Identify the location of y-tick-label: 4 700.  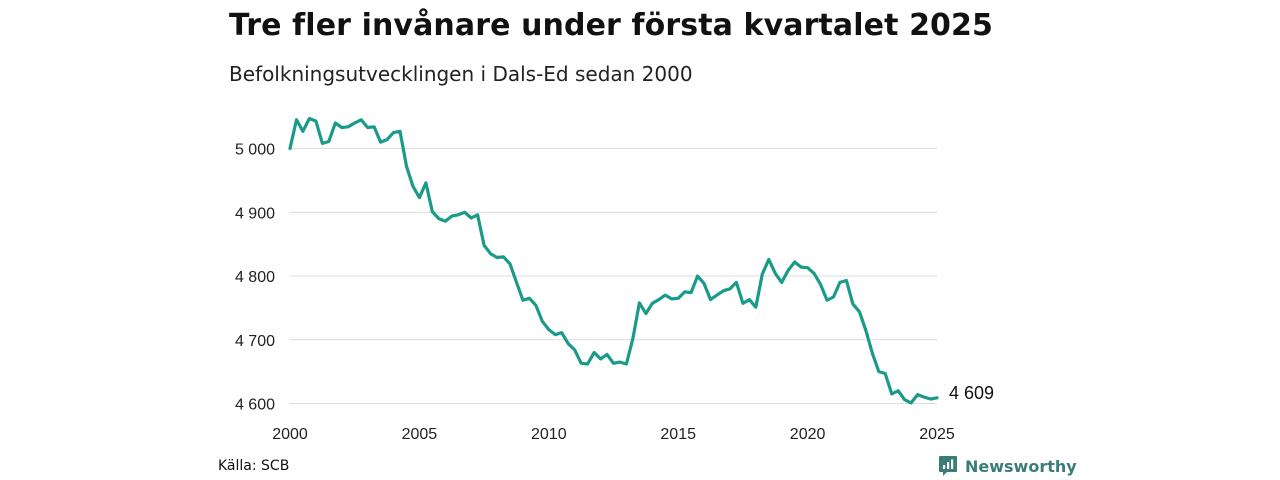
(255, 341).